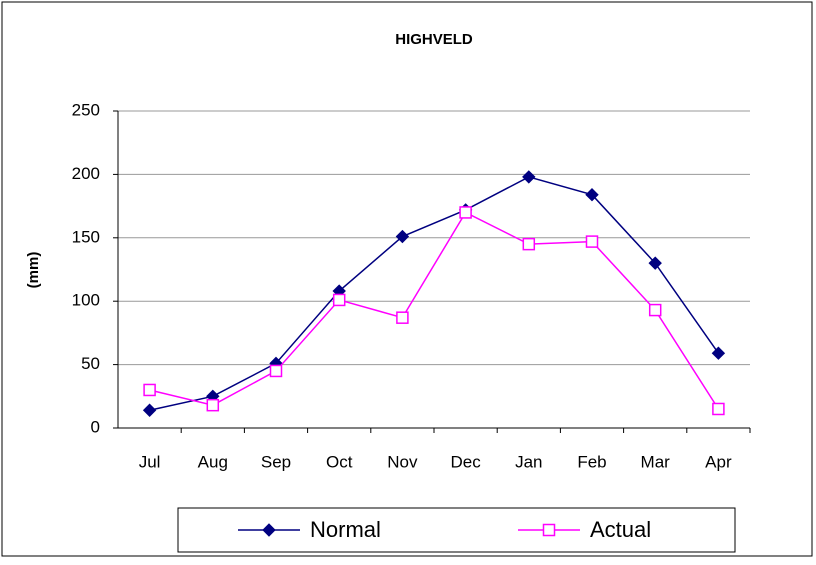 The height and width of the screenshot is (565, 816). I want to click on y-tick-label: 100, so click(86, 300).